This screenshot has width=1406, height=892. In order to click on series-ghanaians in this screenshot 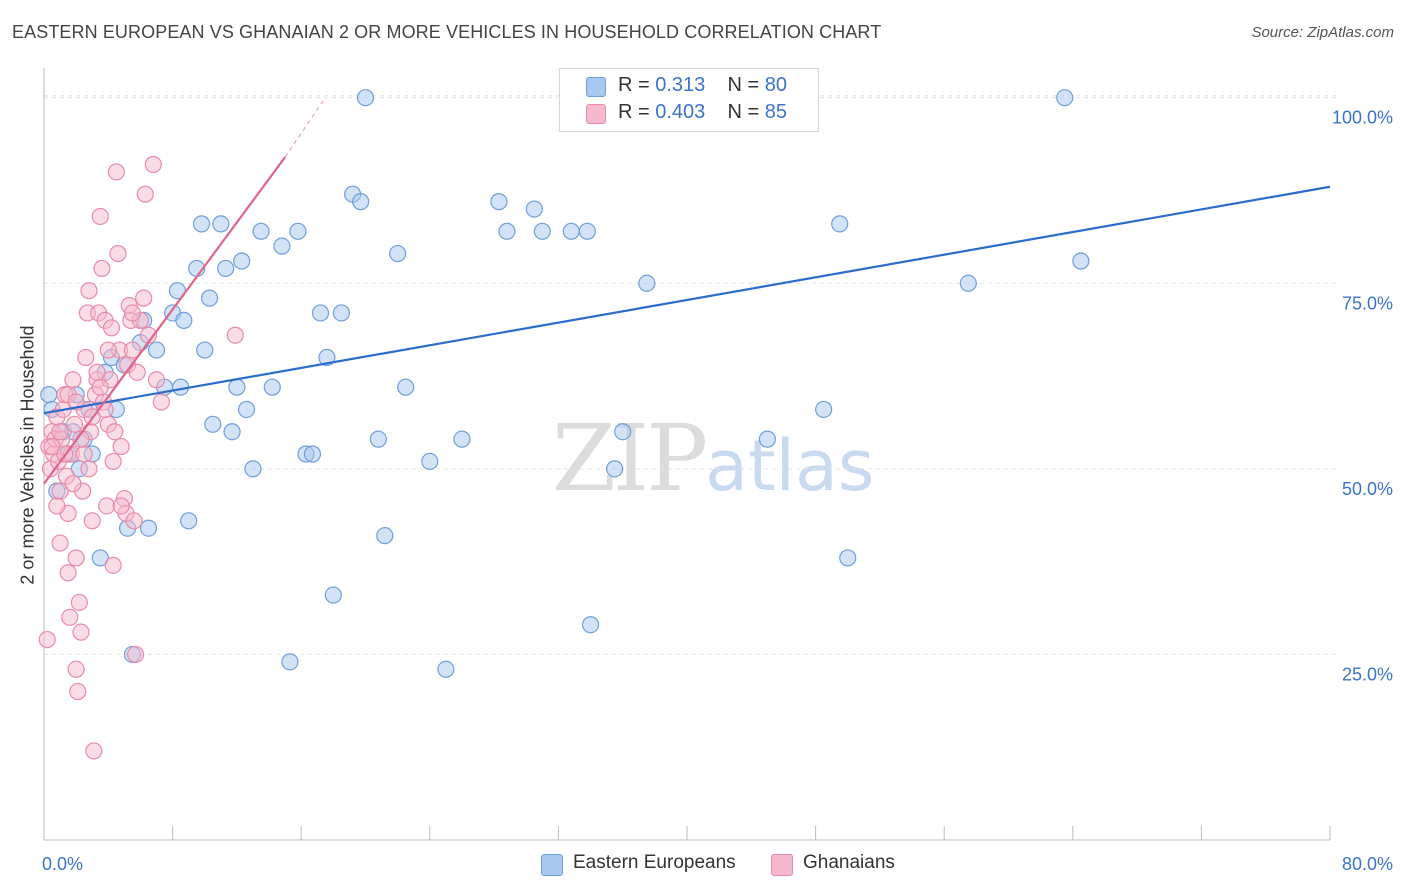, I will do `click(141, 457)`.